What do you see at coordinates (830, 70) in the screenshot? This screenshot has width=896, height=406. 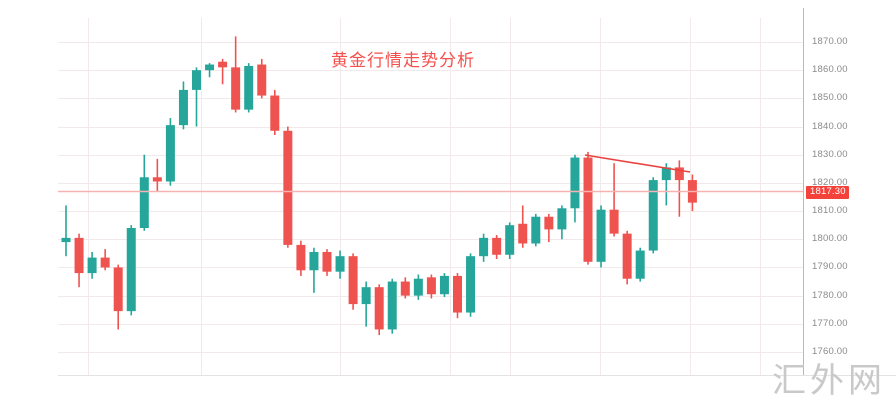 I see `price-axis-tick: 1860.00` at bounding box center [830, 70].